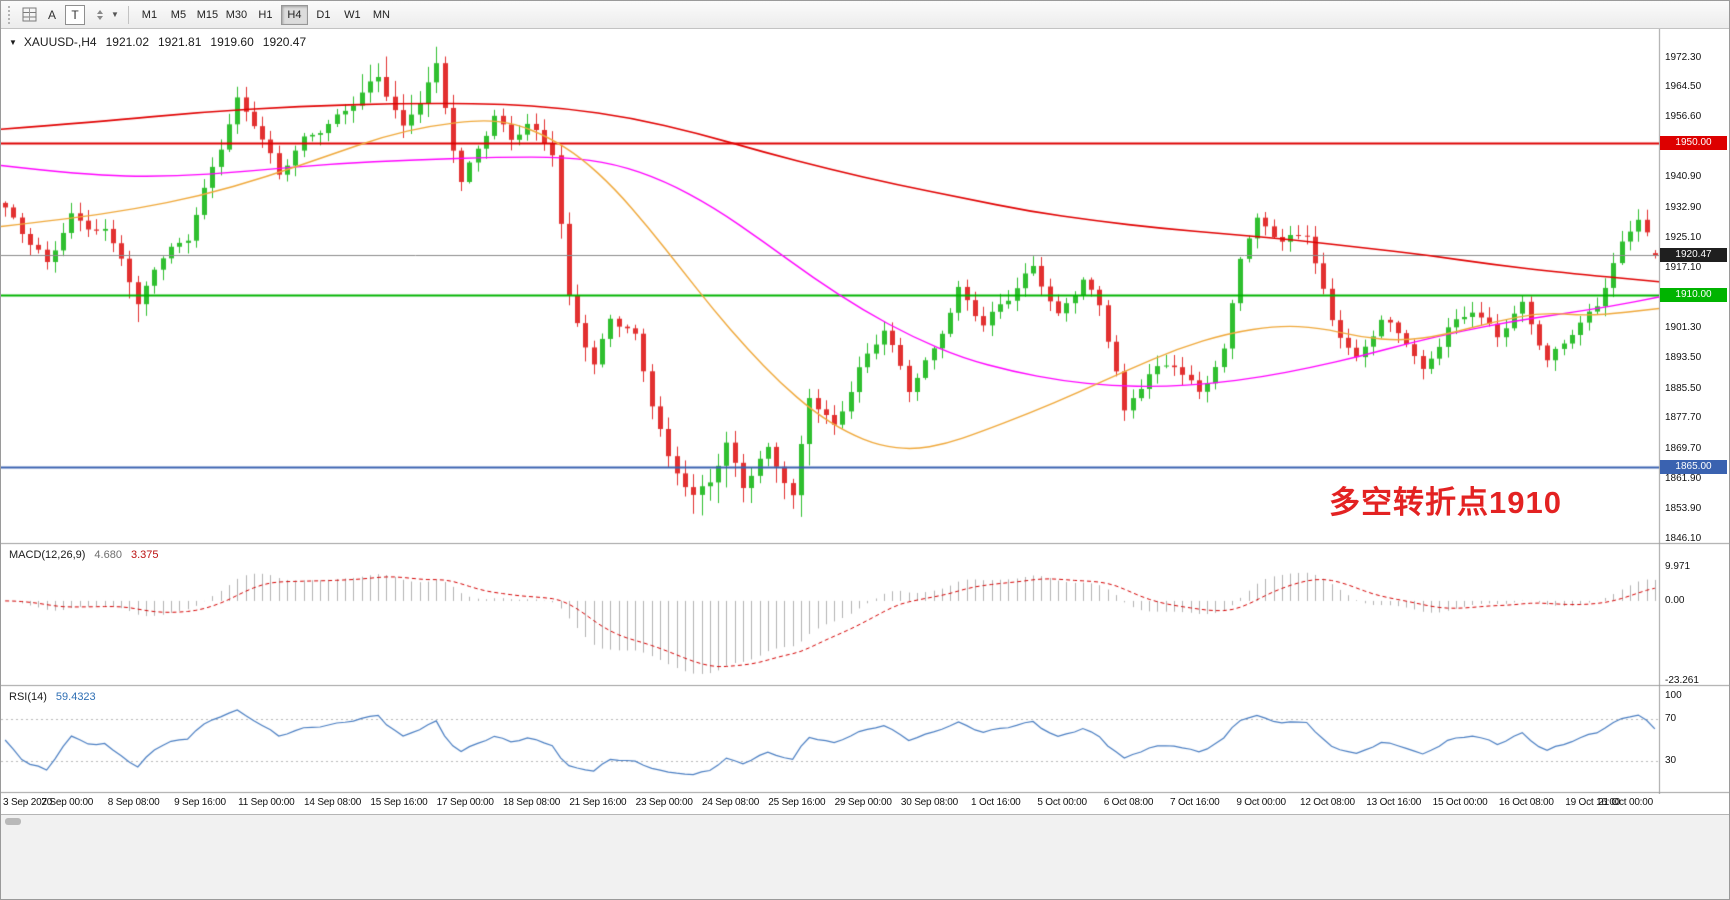  I want to click on time-axis-label: 16 Oct 08:00, so click(1526, 802).